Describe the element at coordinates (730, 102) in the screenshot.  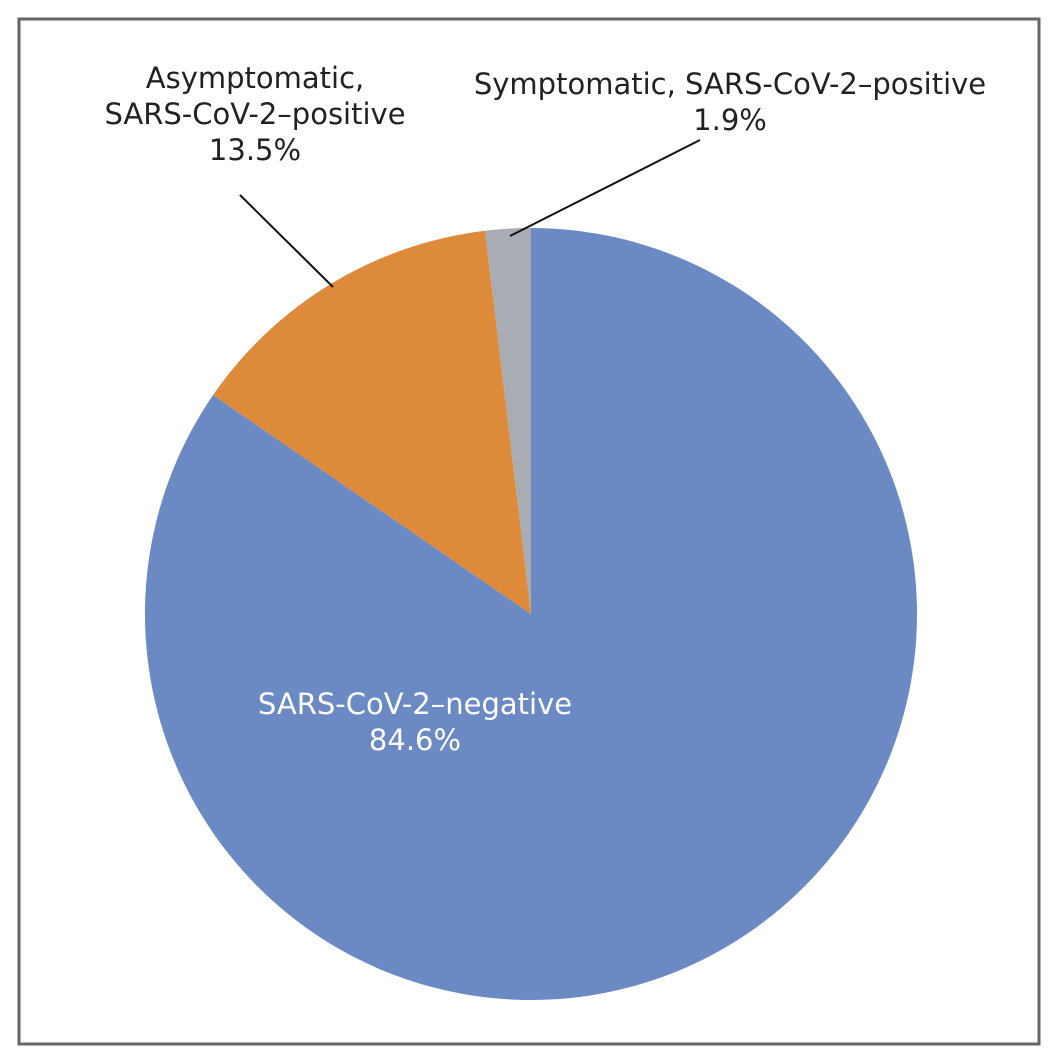
I see `slice-label: Symptomatic, SARS-CoV-2–positive 1.9%` at that location.